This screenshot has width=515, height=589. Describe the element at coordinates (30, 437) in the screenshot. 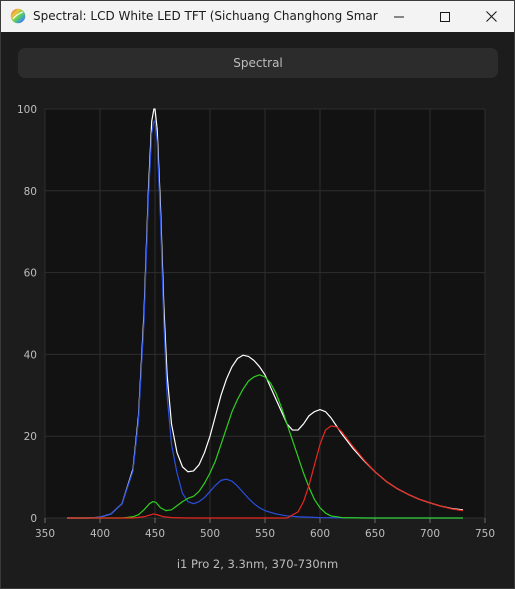

I see `y-tick-label: 20` at that location.